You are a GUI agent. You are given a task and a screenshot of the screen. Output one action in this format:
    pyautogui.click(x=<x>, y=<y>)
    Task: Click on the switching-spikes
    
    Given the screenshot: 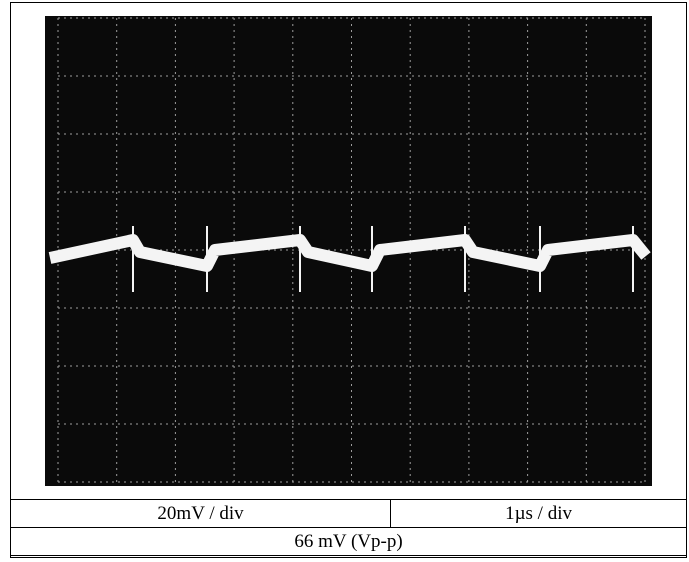 What is the action you would take?
    pyautogui.click(x=383, y=259)
    